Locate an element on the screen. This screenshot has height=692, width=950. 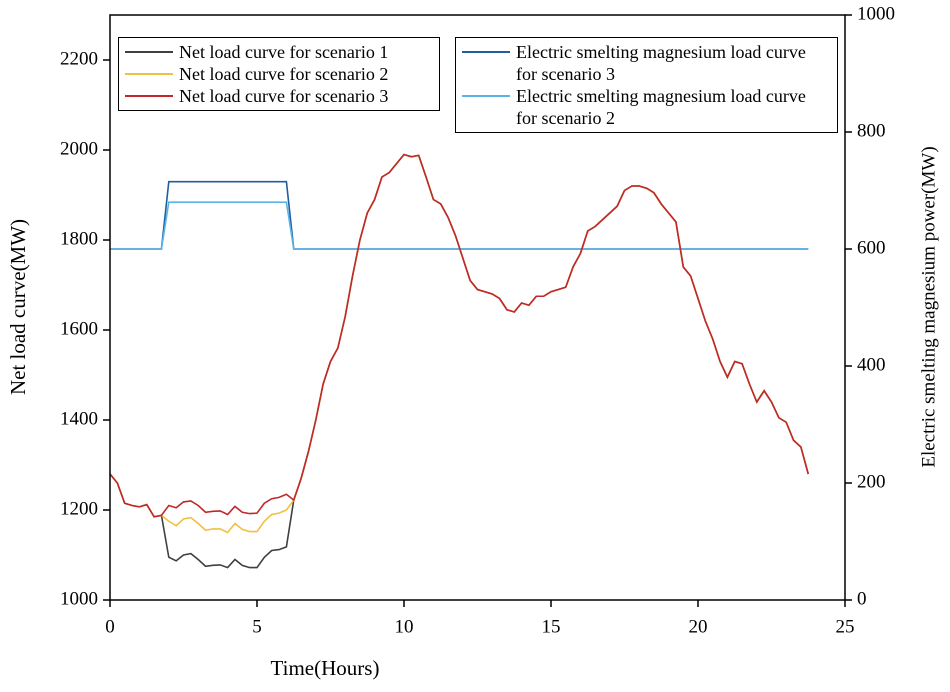
y-tick-label: 1400 is located at coordinates (79, 418).